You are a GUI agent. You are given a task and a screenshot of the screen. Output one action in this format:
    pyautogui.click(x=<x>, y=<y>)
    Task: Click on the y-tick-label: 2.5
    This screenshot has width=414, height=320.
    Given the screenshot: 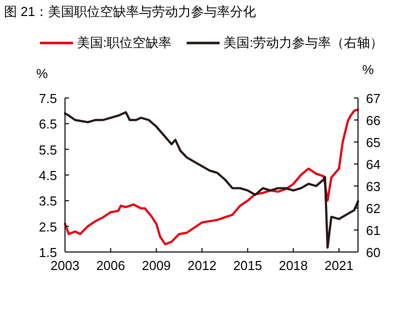 What is the action you would take?
    pyautogui.click(x=47, y=226)
    